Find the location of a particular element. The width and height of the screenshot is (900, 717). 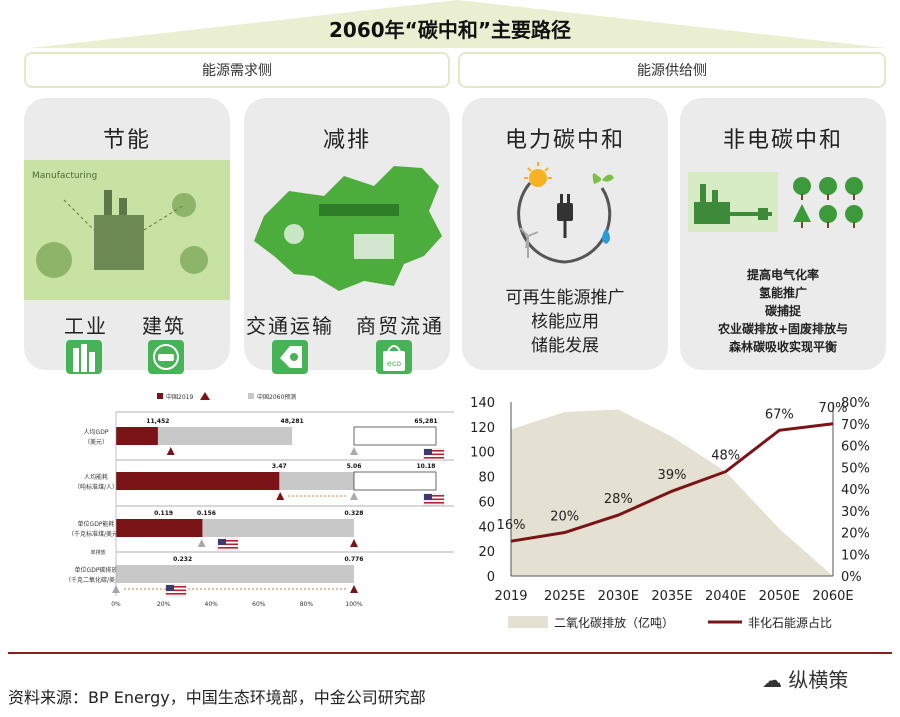

x-tick-label: 2060E is located at coordinates (832, 596).